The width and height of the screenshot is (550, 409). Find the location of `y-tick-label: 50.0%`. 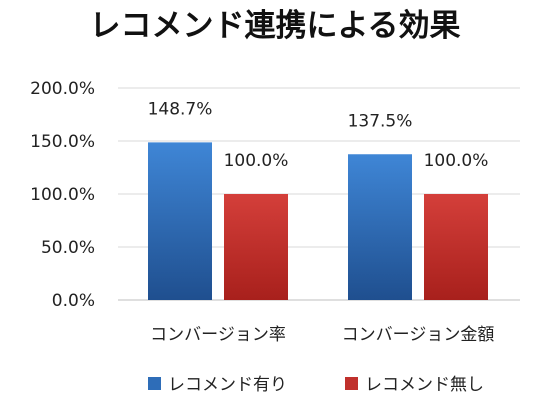

y-tick-label: 50.0% is located at coordinates (68, 248).